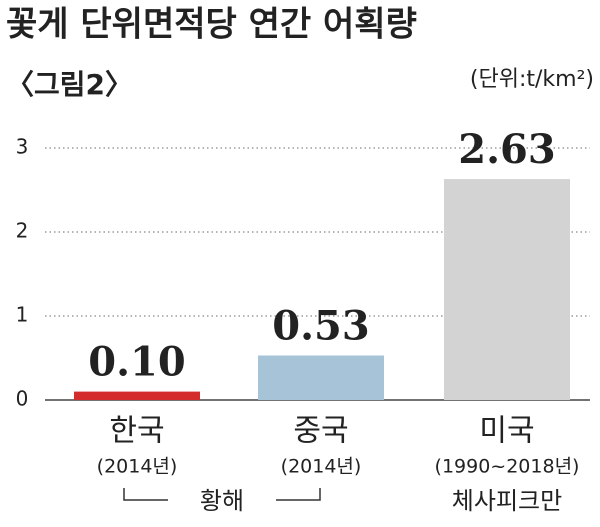 The width and height of the screenshot is (600, 527). Describe the element at coordinates (506, 431) in the screenshot. I see `x-tick-label: 미국` at that location.